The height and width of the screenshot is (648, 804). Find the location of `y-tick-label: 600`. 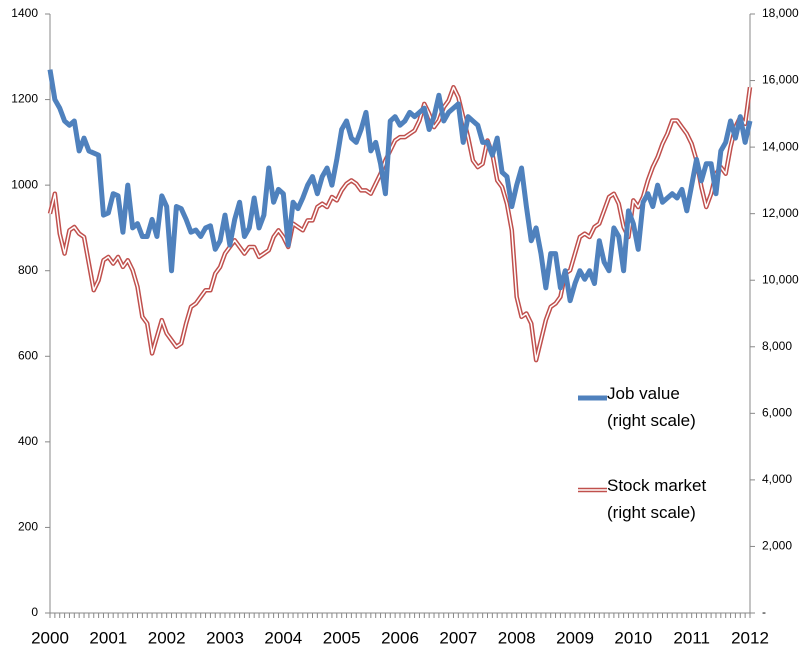

y-tick-label: 600 is located at coordinates (28, 355).